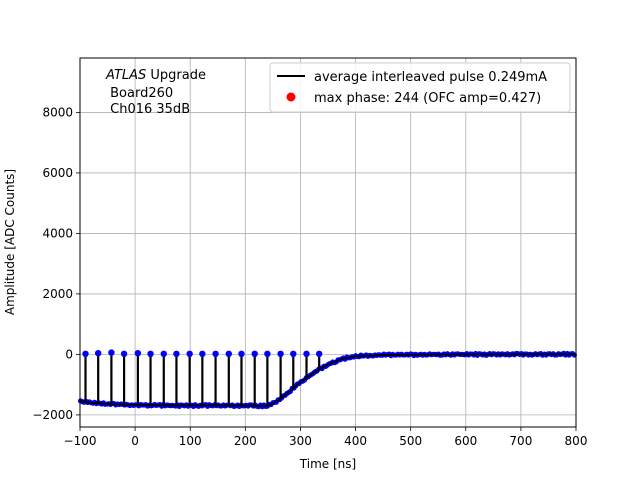 This screenshot has height=480, width=640. I want to click on plot-area, so click(327, 379).